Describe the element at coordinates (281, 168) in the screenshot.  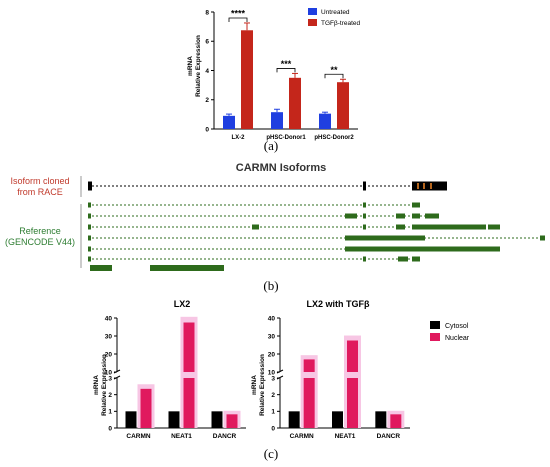
I see `panel-b-title: CARMN Isoforms` at that location.